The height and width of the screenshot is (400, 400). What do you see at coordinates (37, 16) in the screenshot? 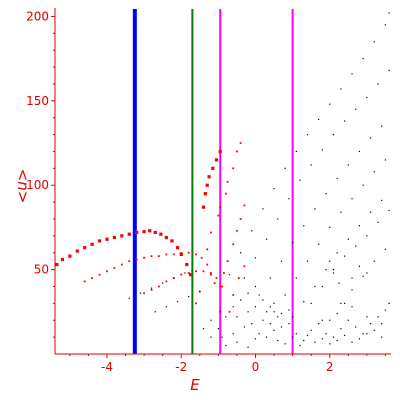
I see `y-tick-label: 200` at bounding box center [37, 16].